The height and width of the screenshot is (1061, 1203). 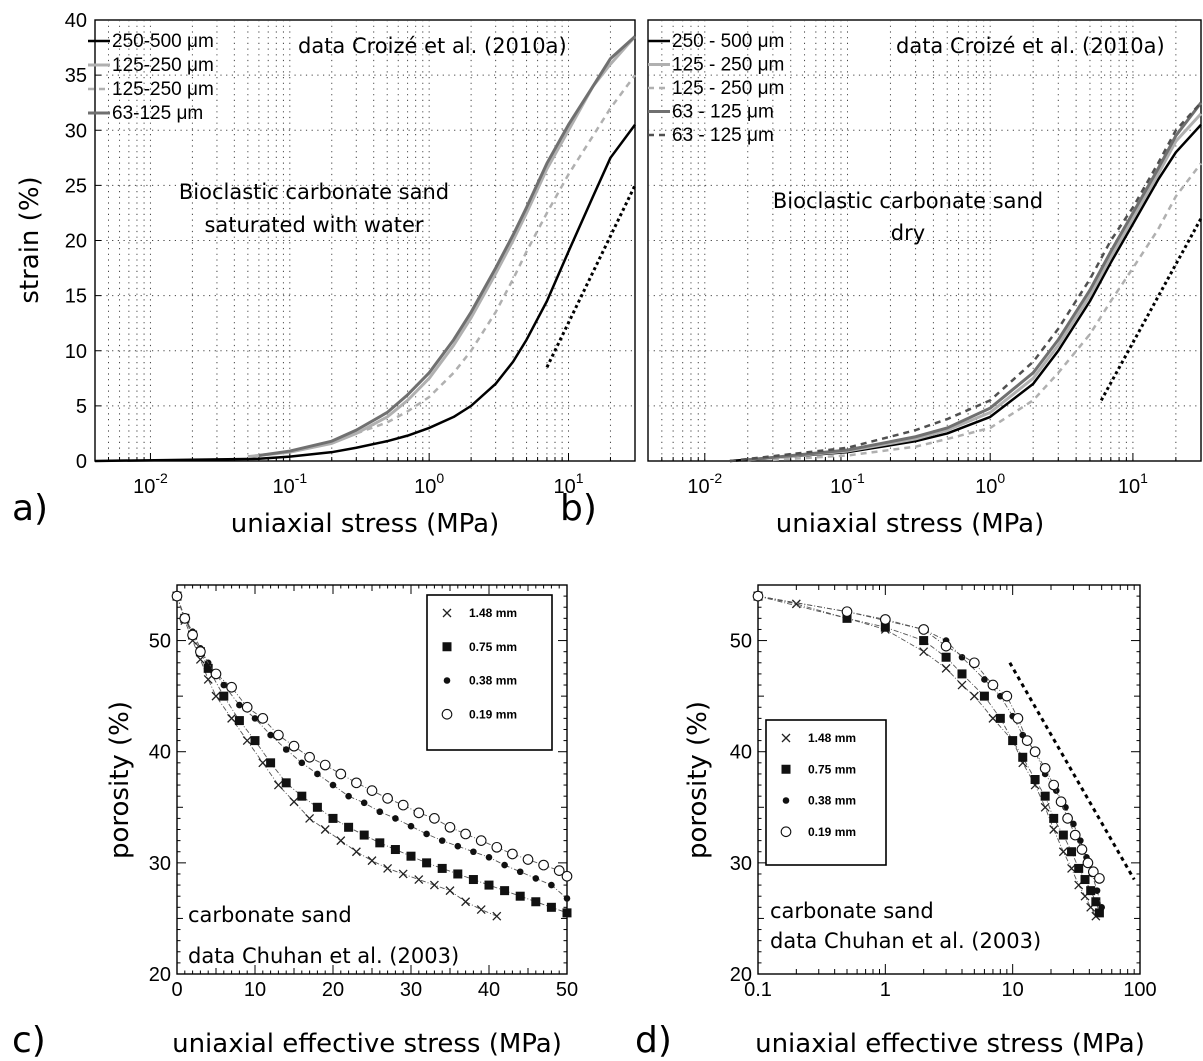 I want to click on x-tick-label: 10⁻², so click(x=704, y=484).